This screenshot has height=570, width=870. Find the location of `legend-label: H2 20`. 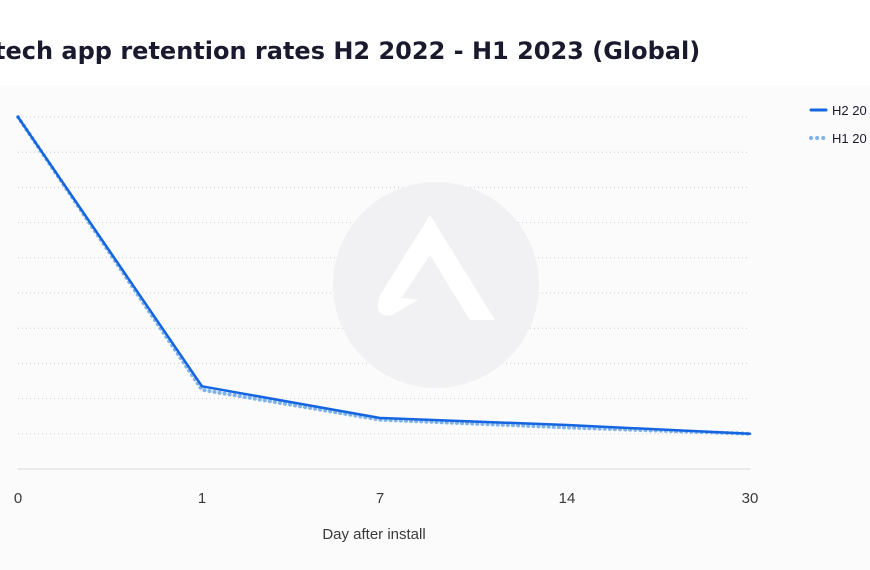

legend-label: H2 20 is located at coordinates (849, 110).